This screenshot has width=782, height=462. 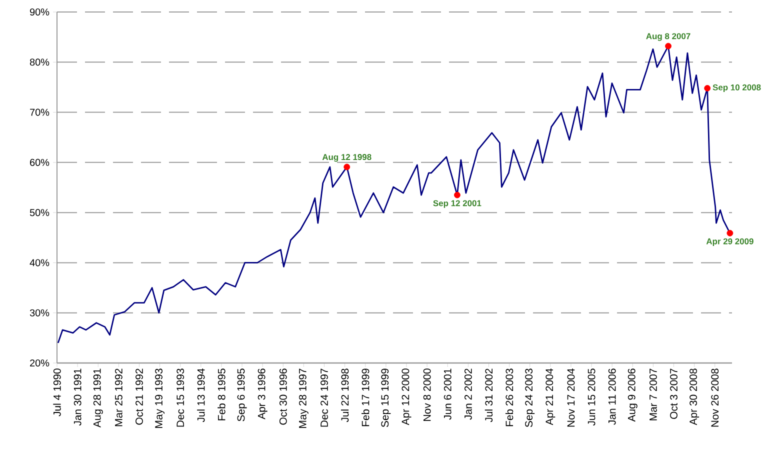 I want to click on x-tick-label: Sep 15 1999, so click(x=386, y=398).